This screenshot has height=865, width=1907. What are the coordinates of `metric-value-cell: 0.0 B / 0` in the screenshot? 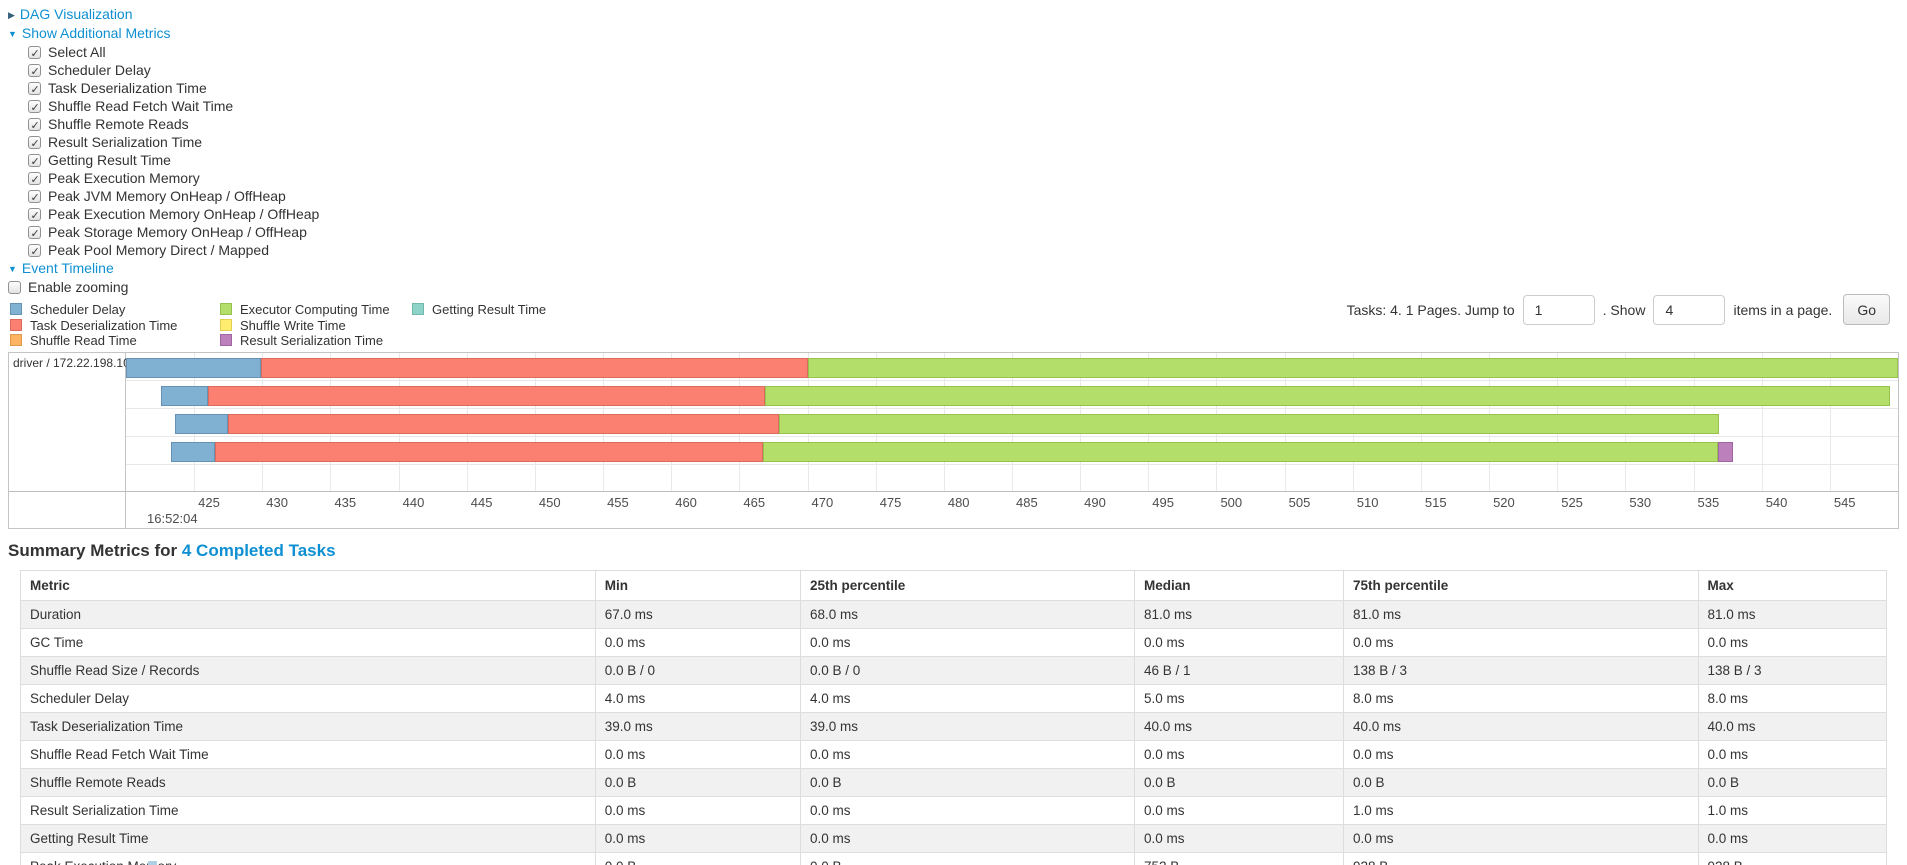 It's located at (697, 670).